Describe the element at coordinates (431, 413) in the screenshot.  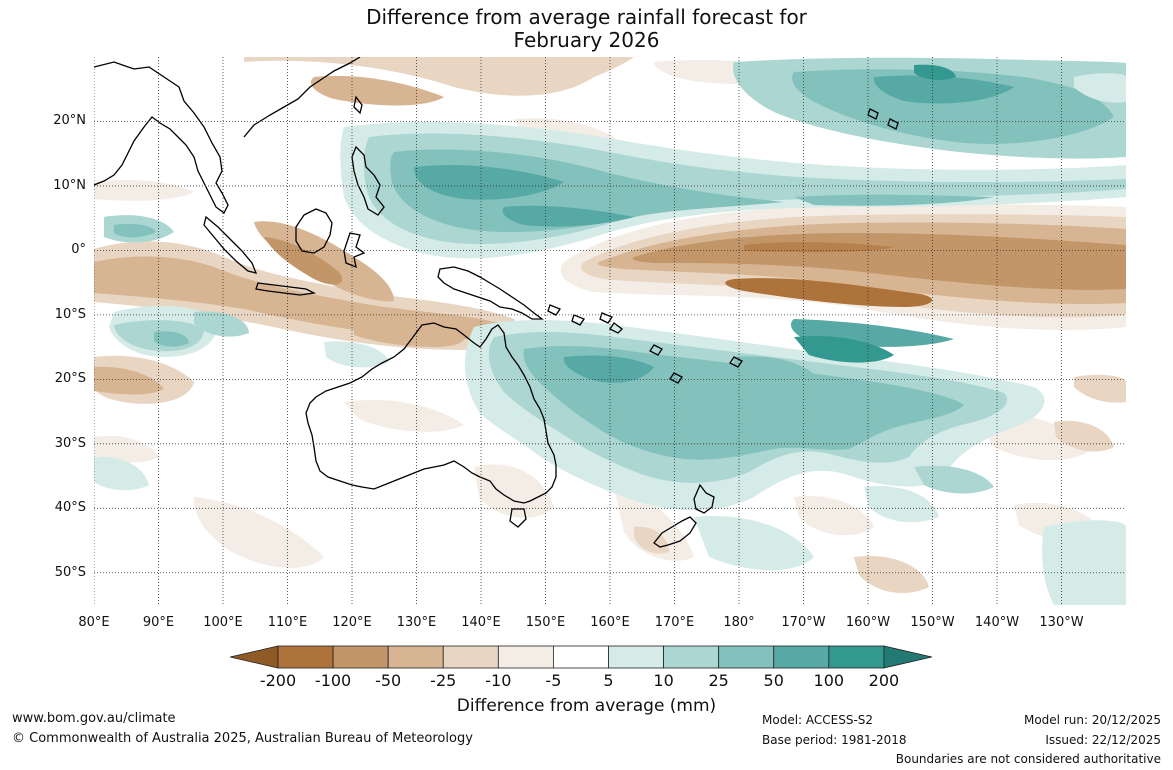
I see `australia-coastline` at that location.